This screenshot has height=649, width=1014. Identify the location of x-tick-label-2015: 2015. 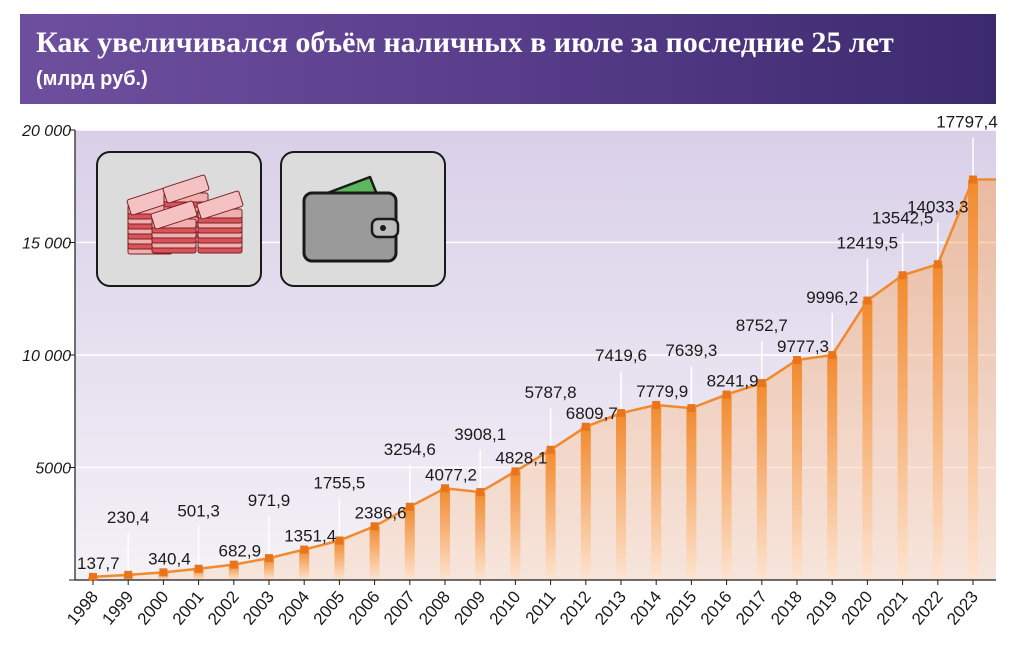
(681, 607).